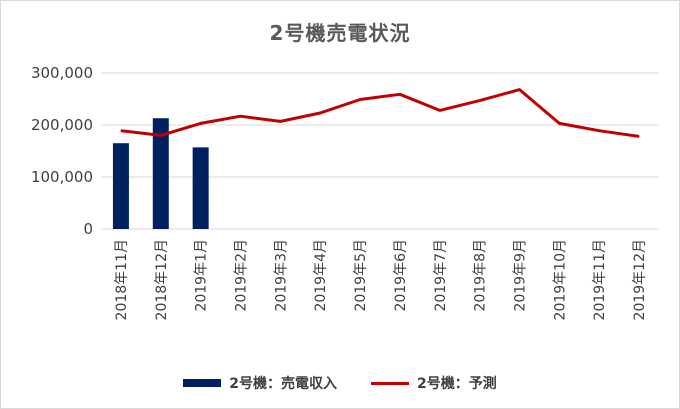 Image resolution: width=680 pixels, height=409 pixels. I want to click on x-tick-label: 2019年7月, so click(441, 275).